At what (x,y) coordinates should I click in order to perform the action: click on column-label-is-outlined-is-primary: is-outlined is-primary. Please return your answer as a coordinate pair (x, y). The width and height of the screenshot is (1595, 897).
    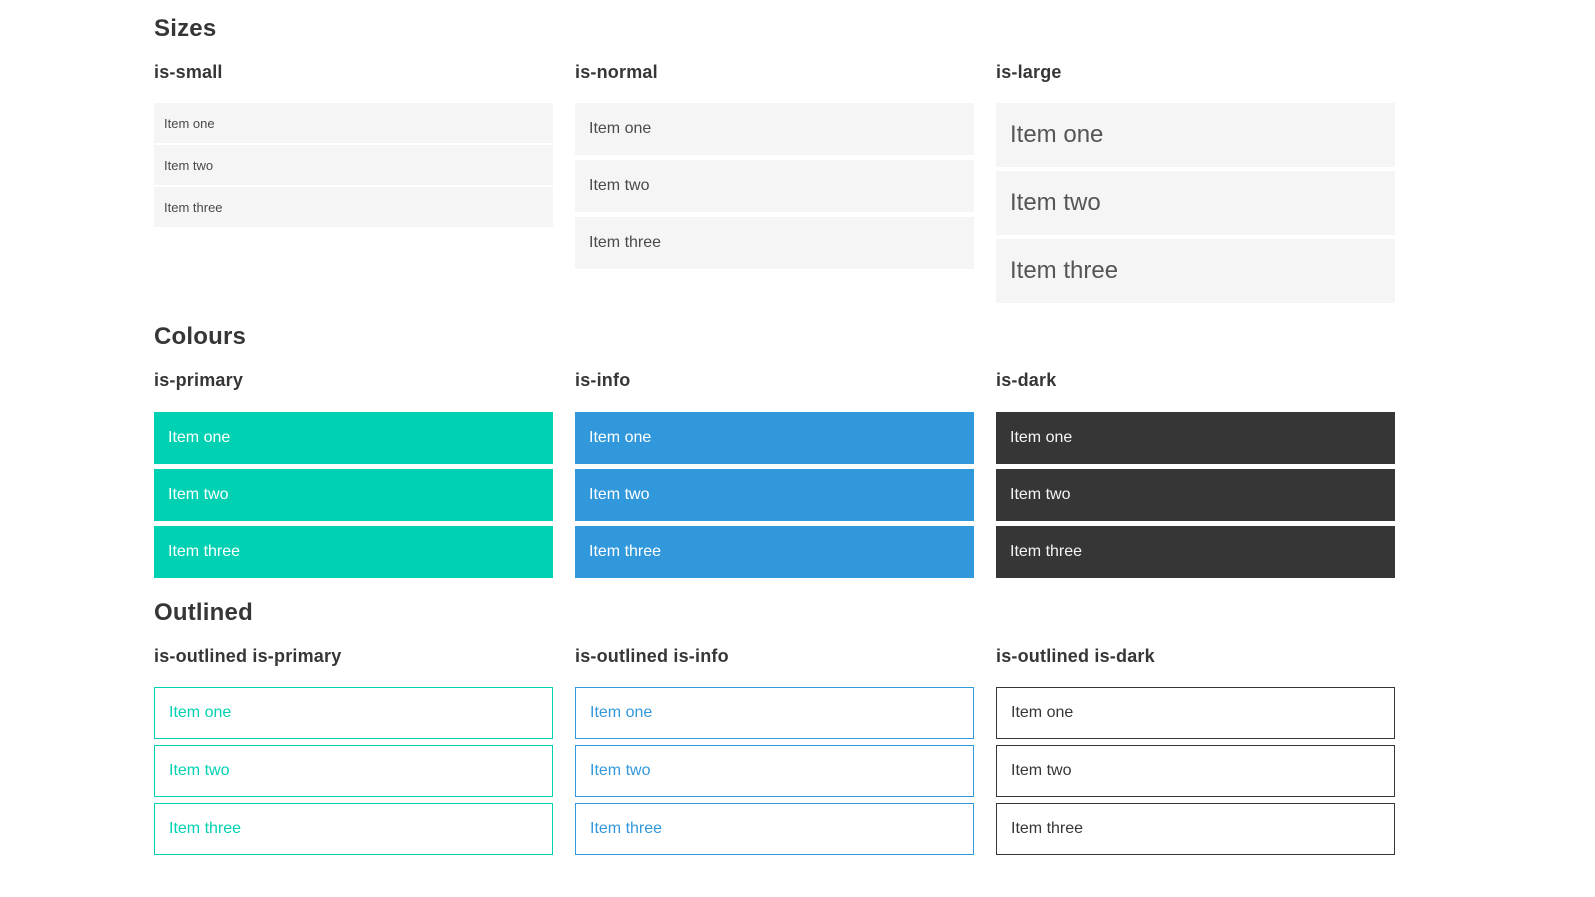
    Looking at the image, I should click on (248, 655).